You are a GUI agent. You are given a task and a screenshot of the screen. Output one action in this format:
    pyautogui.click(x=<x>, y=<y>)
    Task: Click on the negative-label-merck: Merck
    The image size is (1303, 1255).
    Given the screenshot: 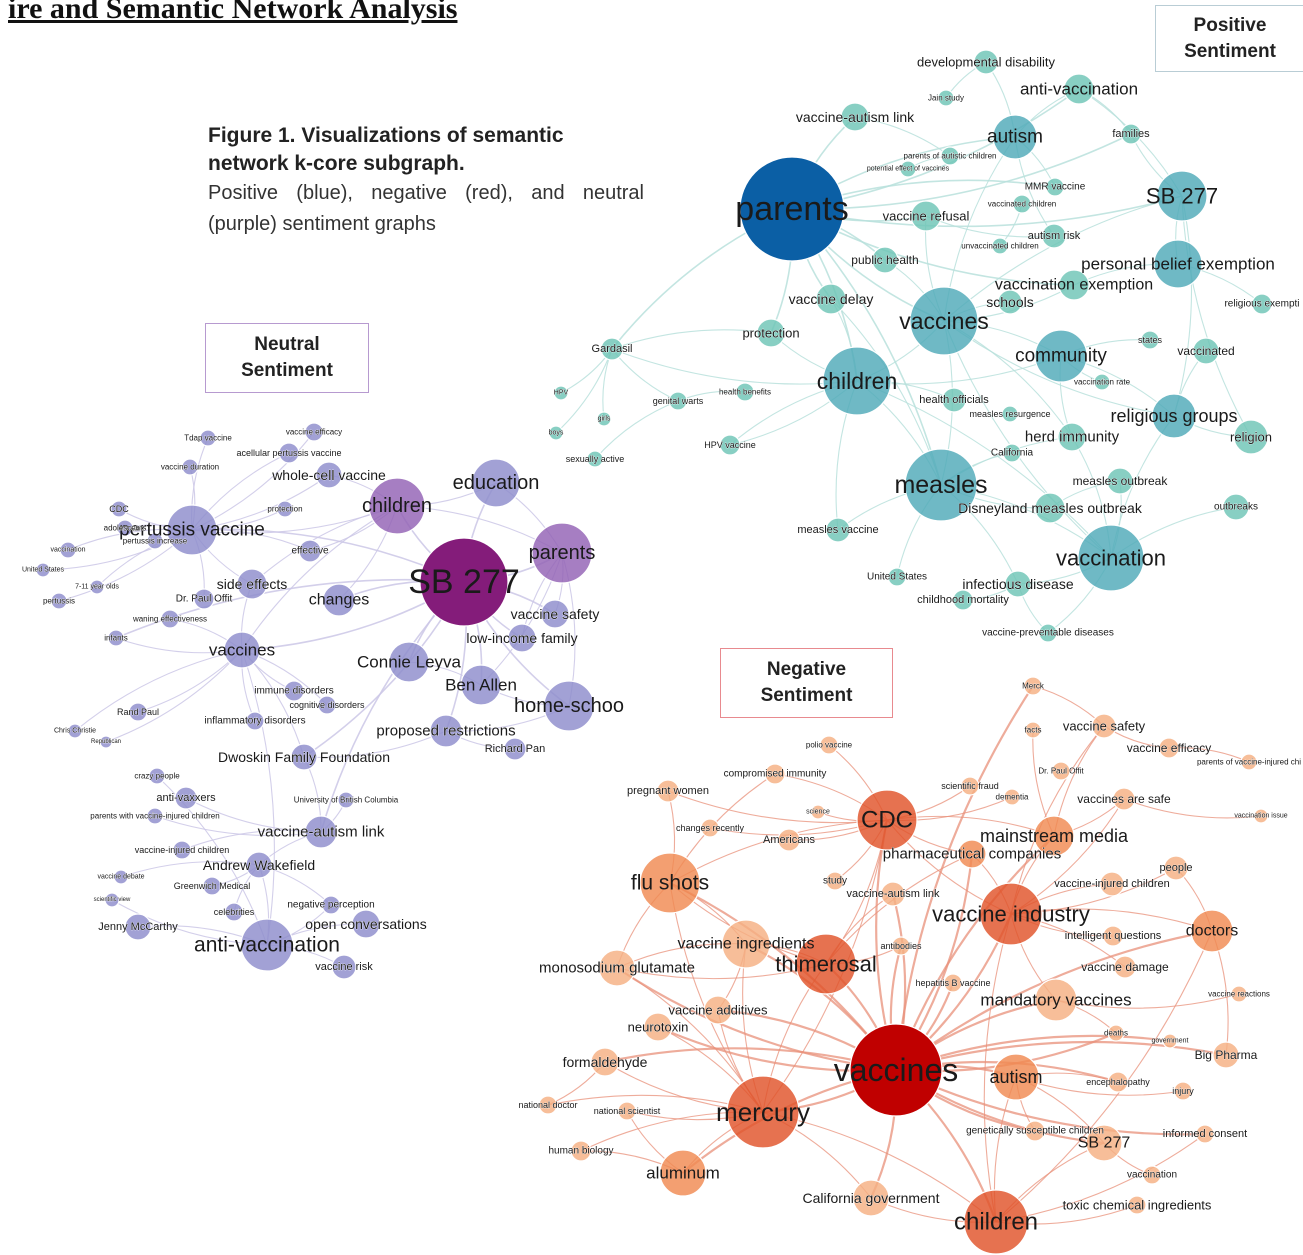 What is the action you would take?
    pyautogui.click(x=1033, y=686)
    